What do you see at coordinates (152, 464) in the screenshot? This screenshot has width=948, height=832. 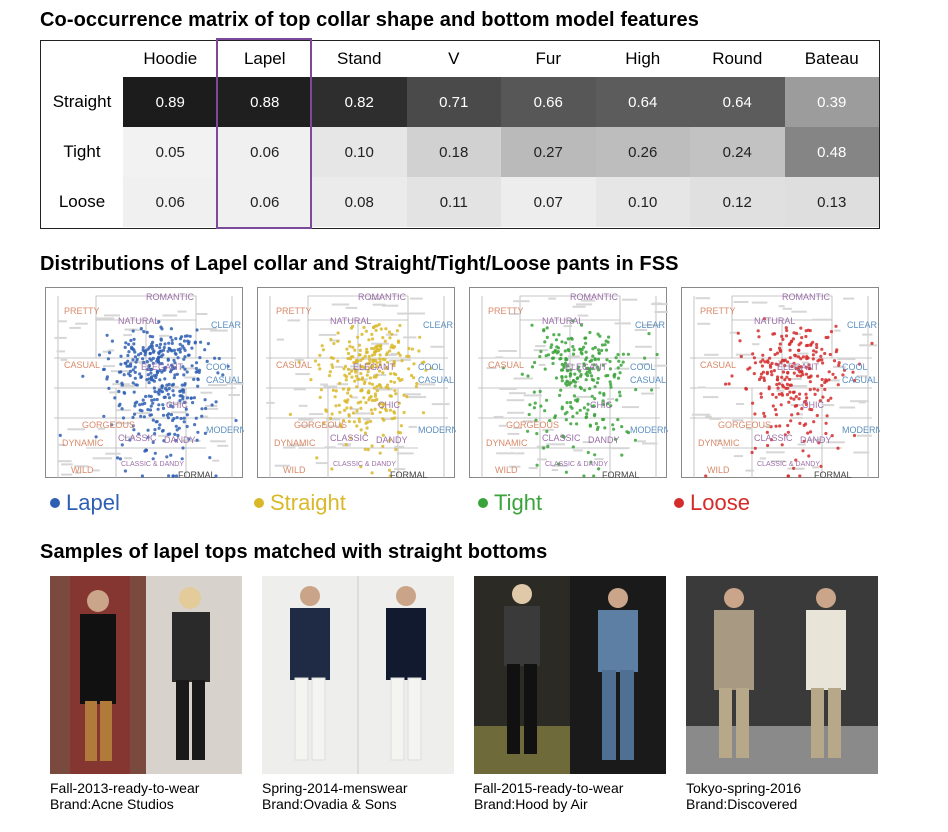 I see `fss-region-label: CLASSIC & DANDY` at bounding box center [152, 464].